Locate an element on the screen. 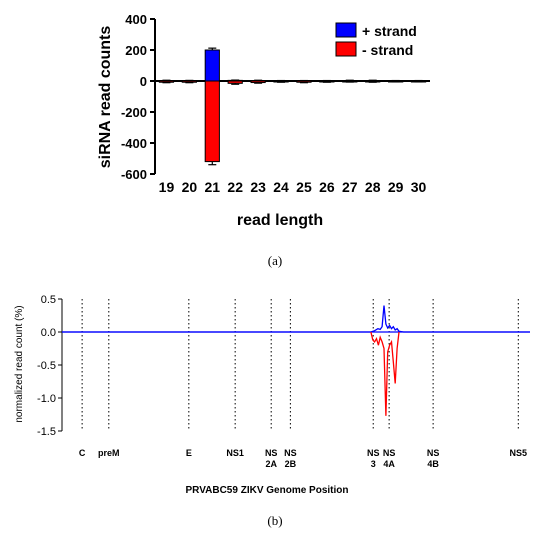 The height and width of the screenshot is (538, 550). region-label: NS5 is located at coordinates (519, 453).